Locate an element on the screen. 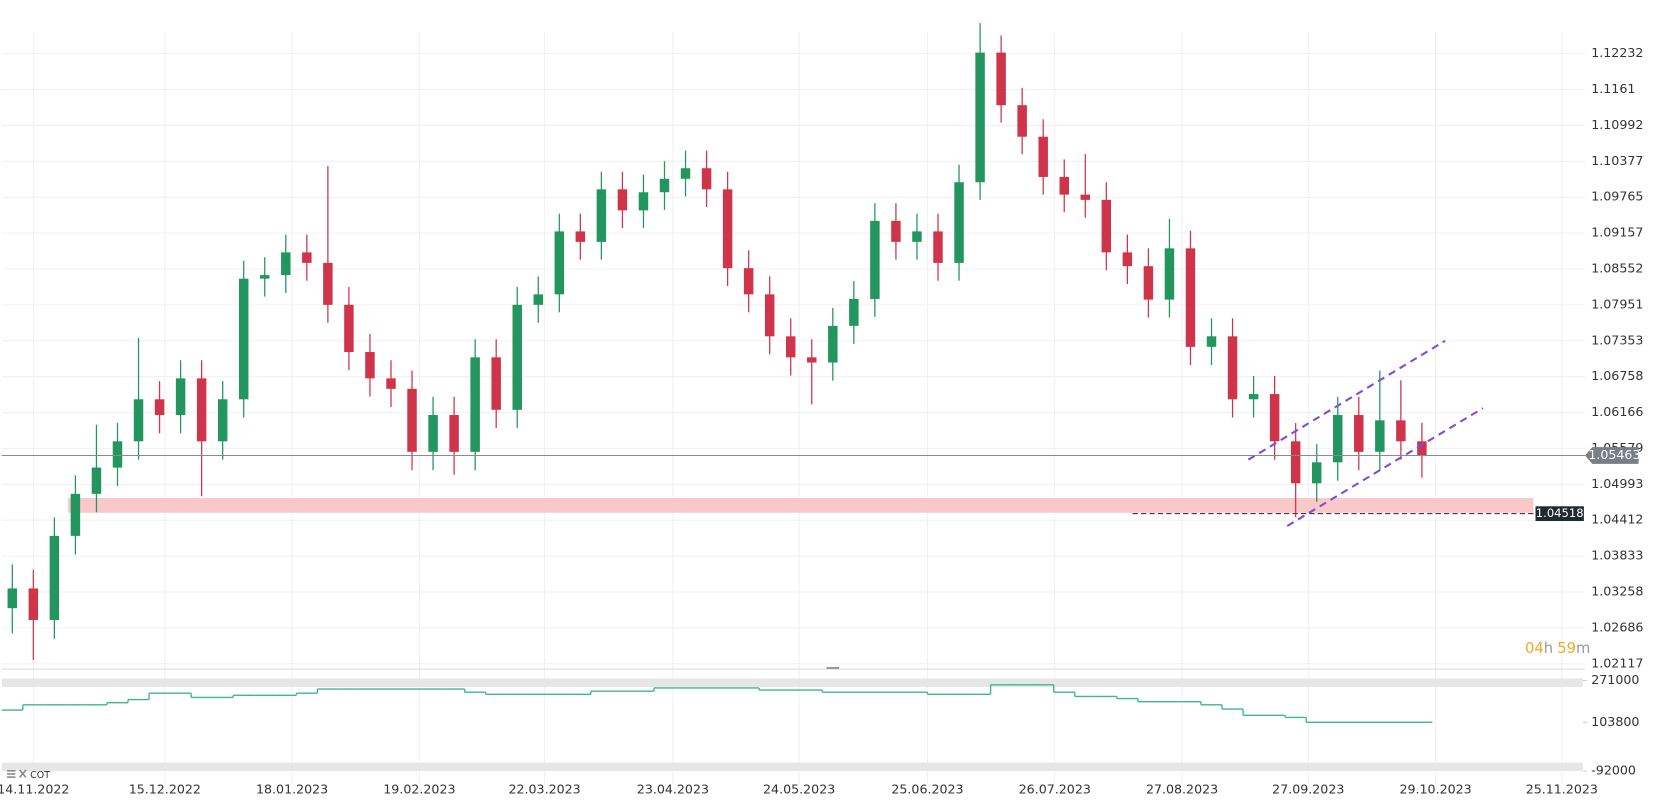 This screenshot has height=810, width=1653. y-tick-label: 1.02686 is located at coordinates (1617, 626).